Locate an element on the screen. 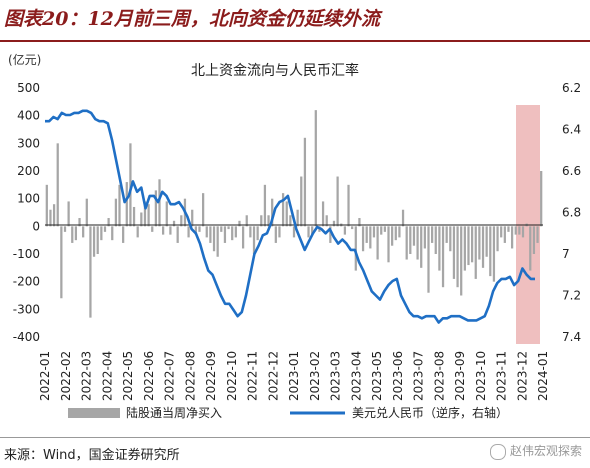 The image size is (590, 468). x-tick-label: 2022-12 is located at coordinates (273, 376).